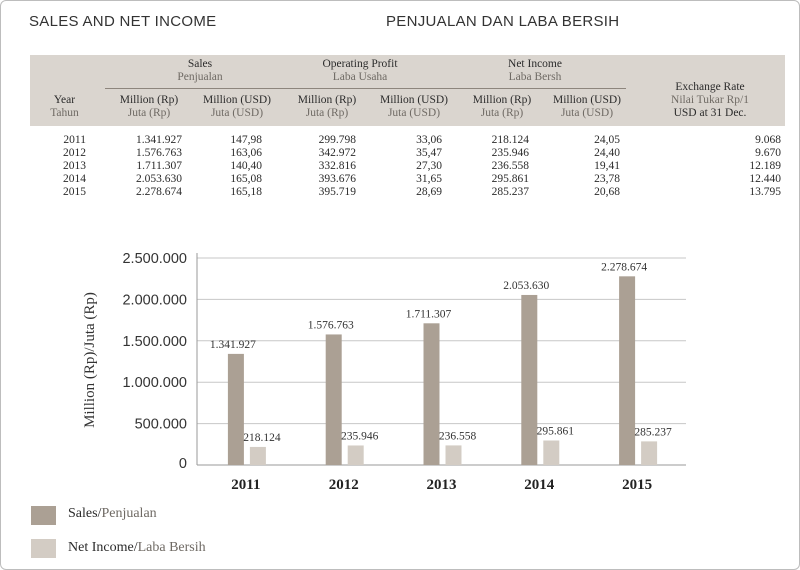 The width and height of the screenshot is (800, 570). What do you see at coordinates (510, 140) in the screenshot?
I see `table-cell: 218.124` at bounding box center [510, 140].